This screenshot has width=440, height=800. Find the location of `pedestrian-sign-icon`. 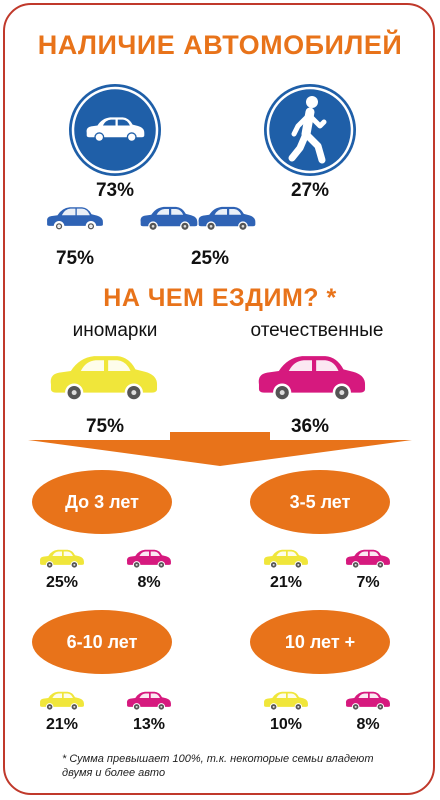

pedestrian-sign-icon is located at coordinates (310, 130).